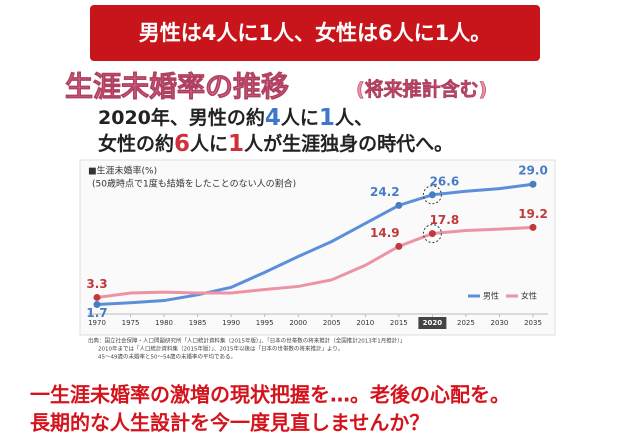 Image resolution: width=640 pixels, height=441 pixels. I want to click on x-tick-label: 2015, so click(399, 323).